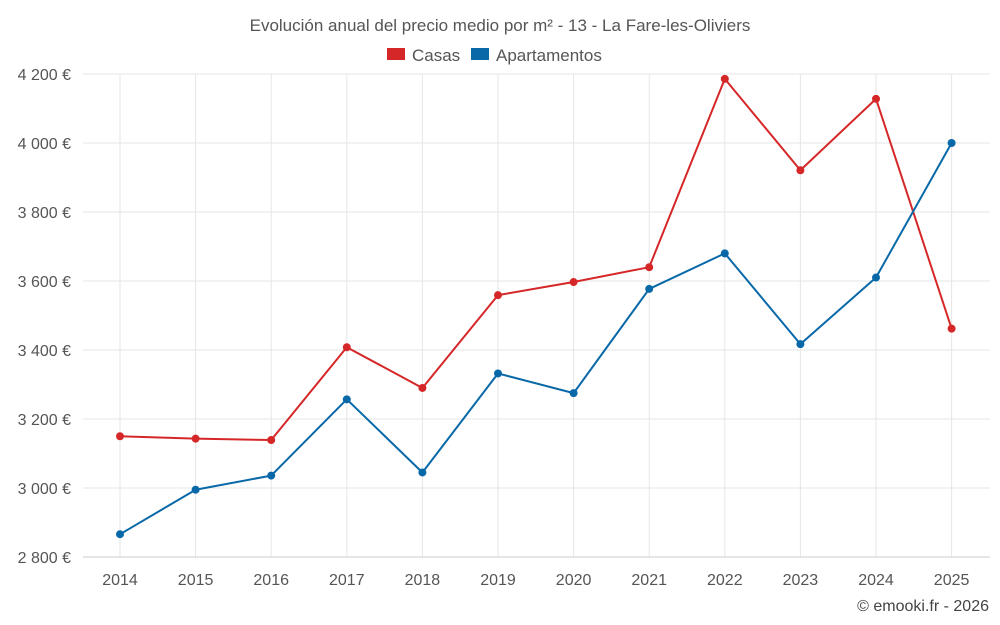  I want to click on x-tick-label: 2015, so click(196, 580).